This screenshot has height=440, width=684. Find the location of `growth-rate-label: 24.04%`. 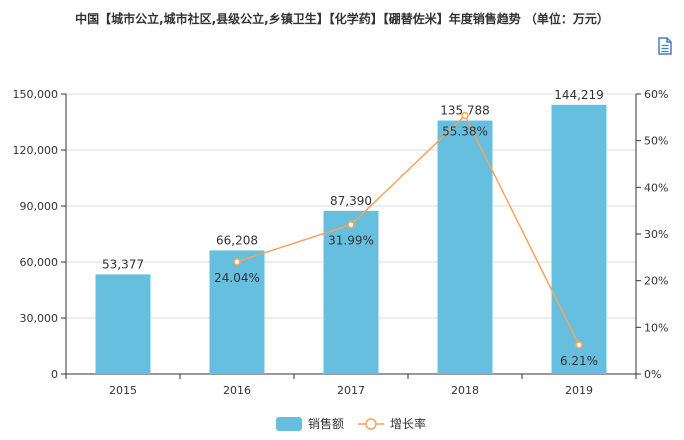

growth-rate-label: 24.04% is located at coordinates (237, 278).